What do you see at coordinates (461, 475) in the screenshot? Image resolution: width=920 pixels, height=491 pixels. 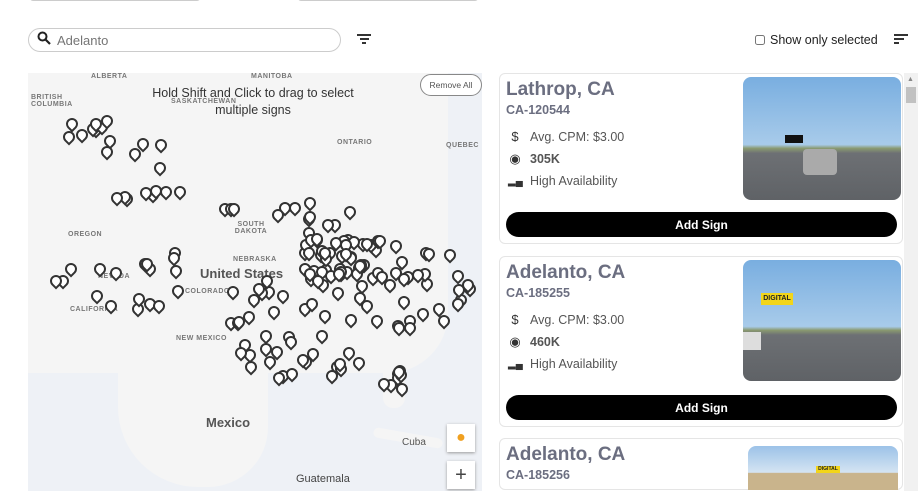 I see `zoom-in-button: +` at bounding box center [461, 475].